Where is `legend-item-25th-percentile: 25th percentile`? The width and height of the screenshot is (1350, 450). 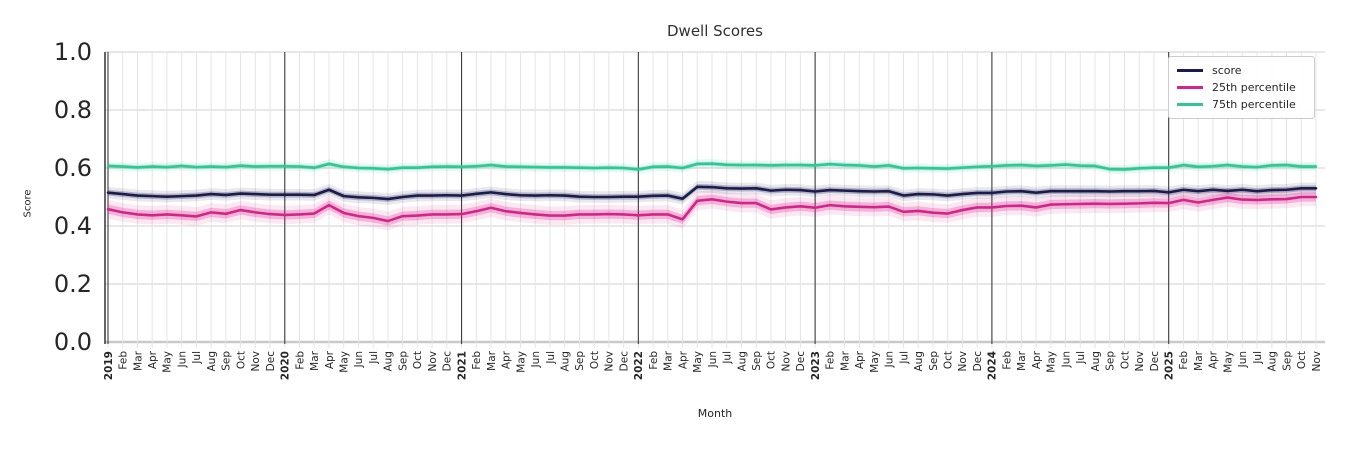 legend-item-25th-percentile: 25th percentile is located at coordinates (1241, 87).